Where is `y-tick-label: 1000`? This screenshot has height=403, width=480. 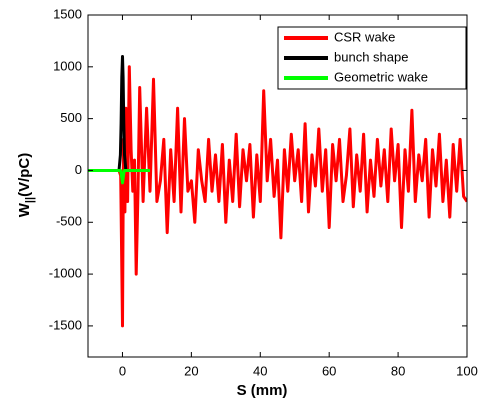
y-tick-label: 1000 is located at coordinates (67, 65).